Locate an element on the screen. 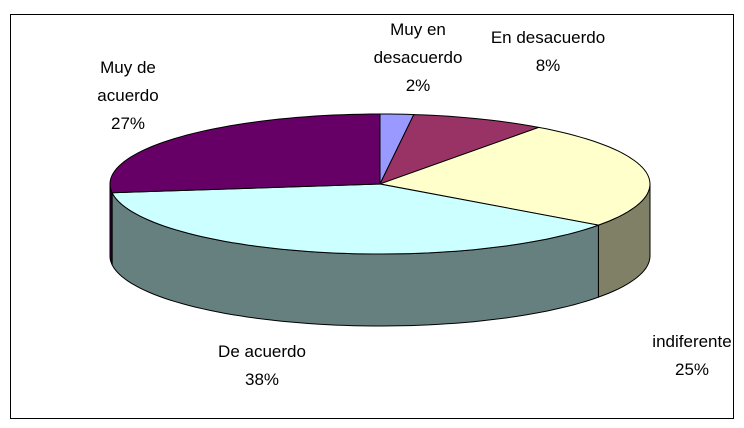 The height and width of the screenshot is (428, 744). slice-label: De acuerdo 38% is located at coordinates (262, 366).